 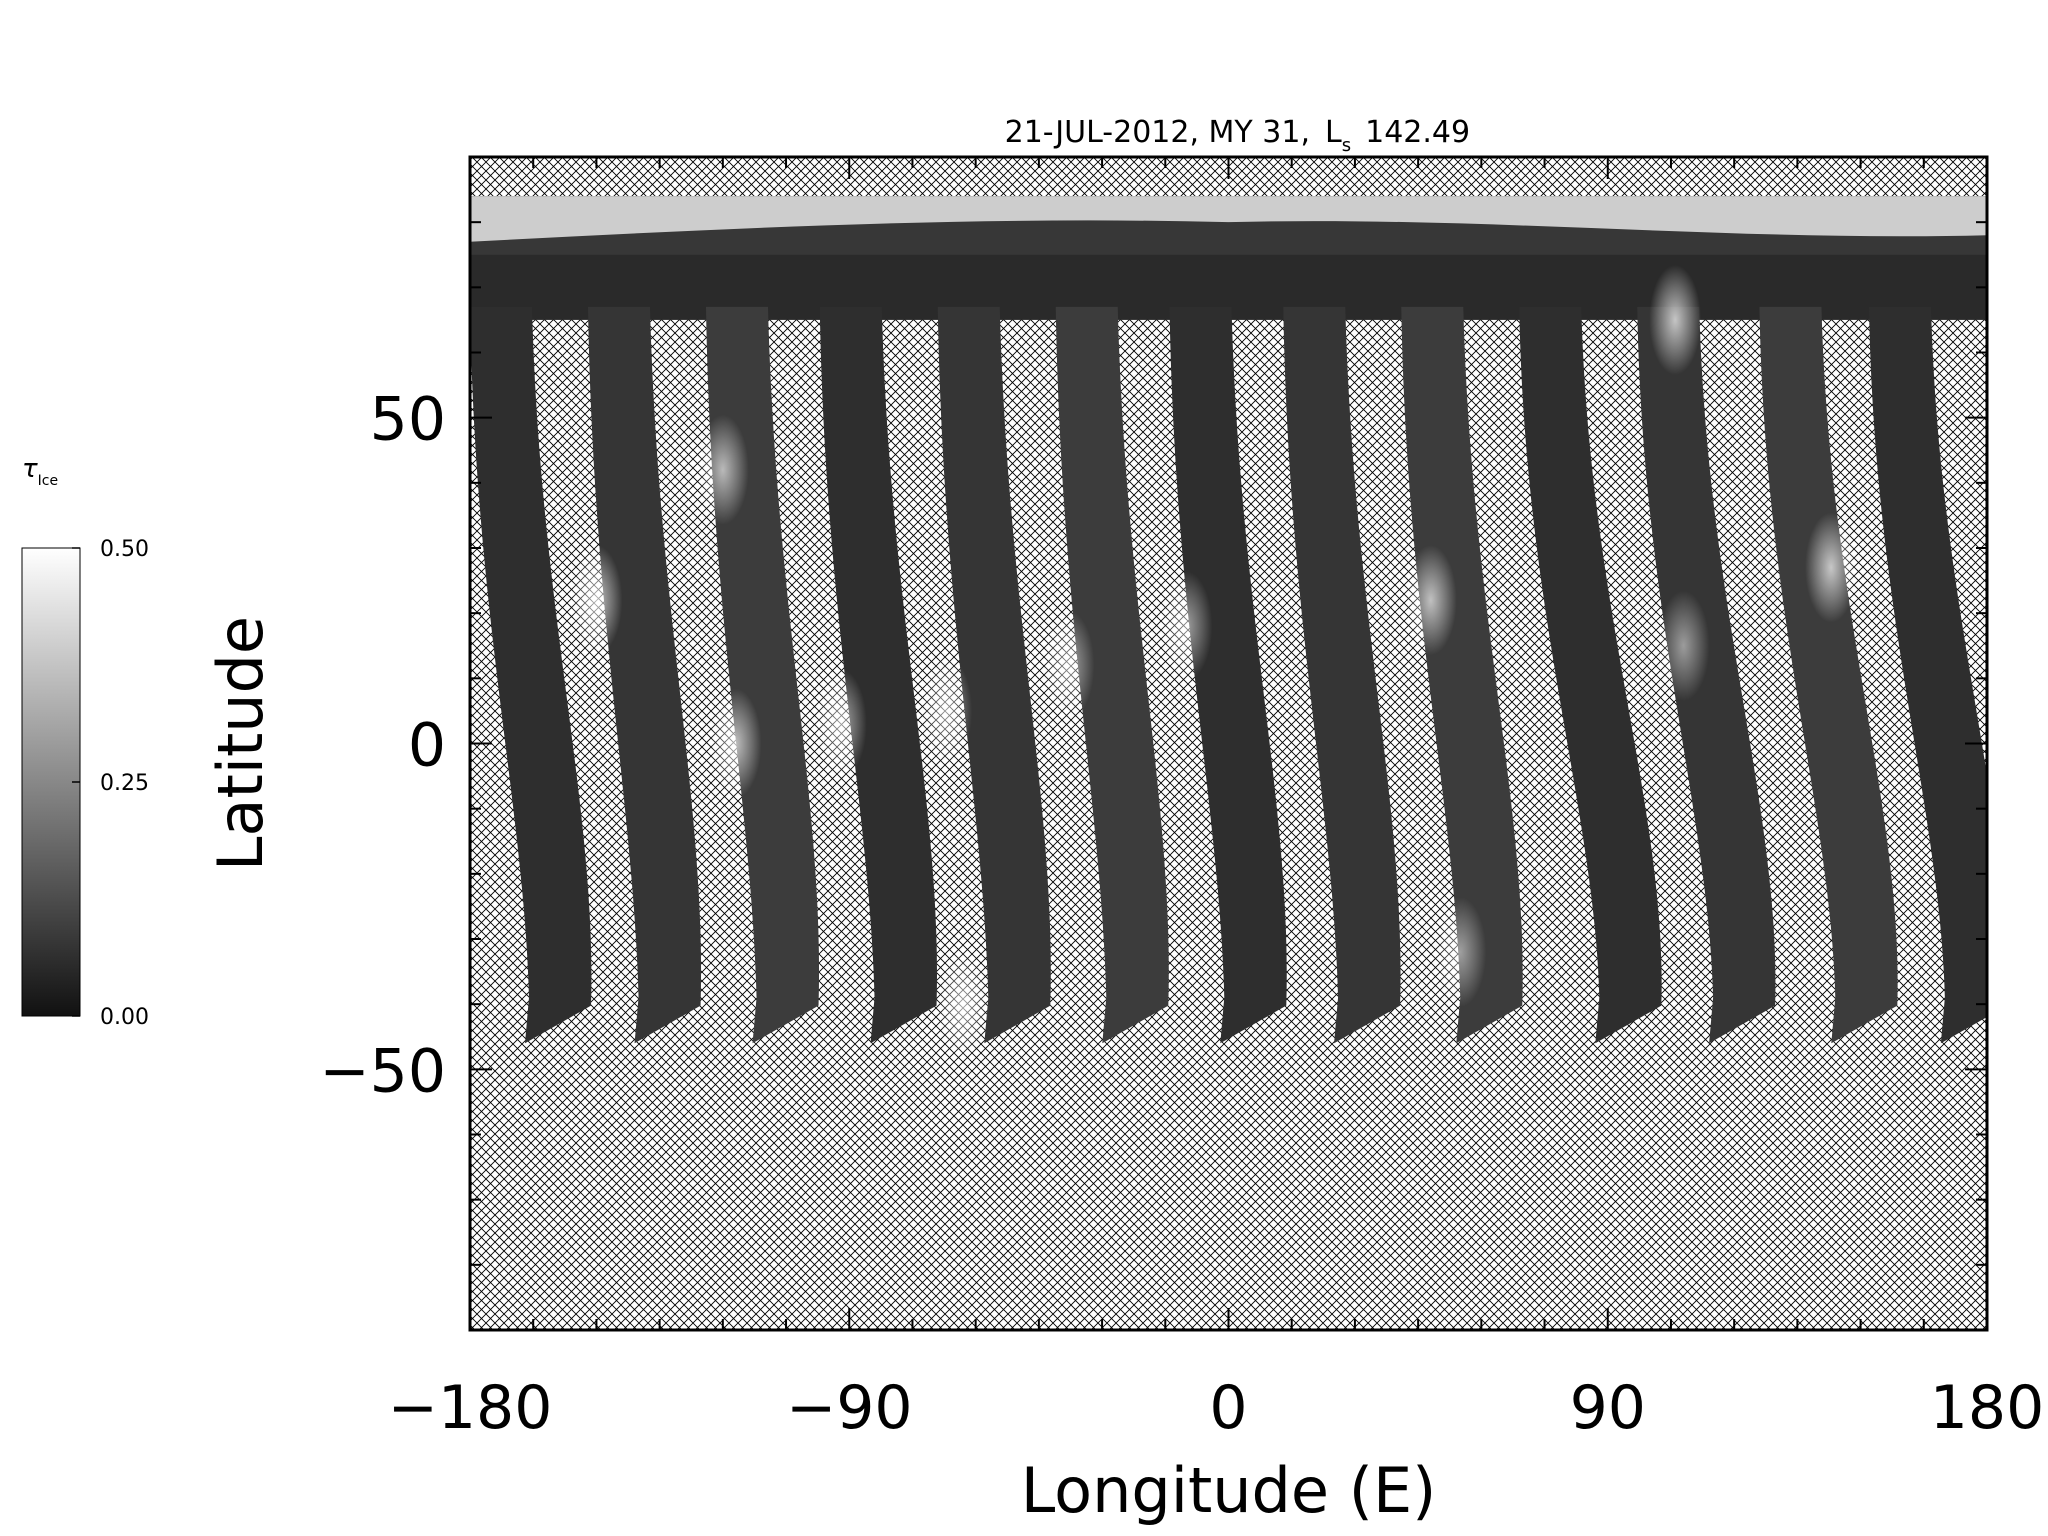 I want to click on y-tick-label: −50, so click(x=382, y=1071).